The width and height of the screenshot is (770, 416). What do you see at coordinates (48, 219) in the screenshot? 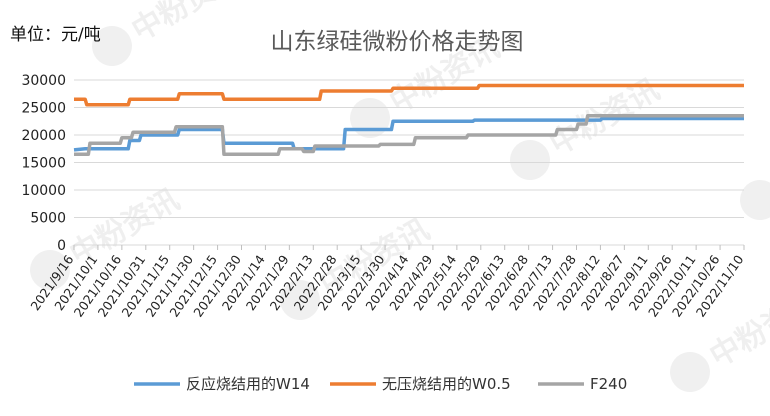
I see `y-tick-label: 5000` at bounding box center [48, 219].